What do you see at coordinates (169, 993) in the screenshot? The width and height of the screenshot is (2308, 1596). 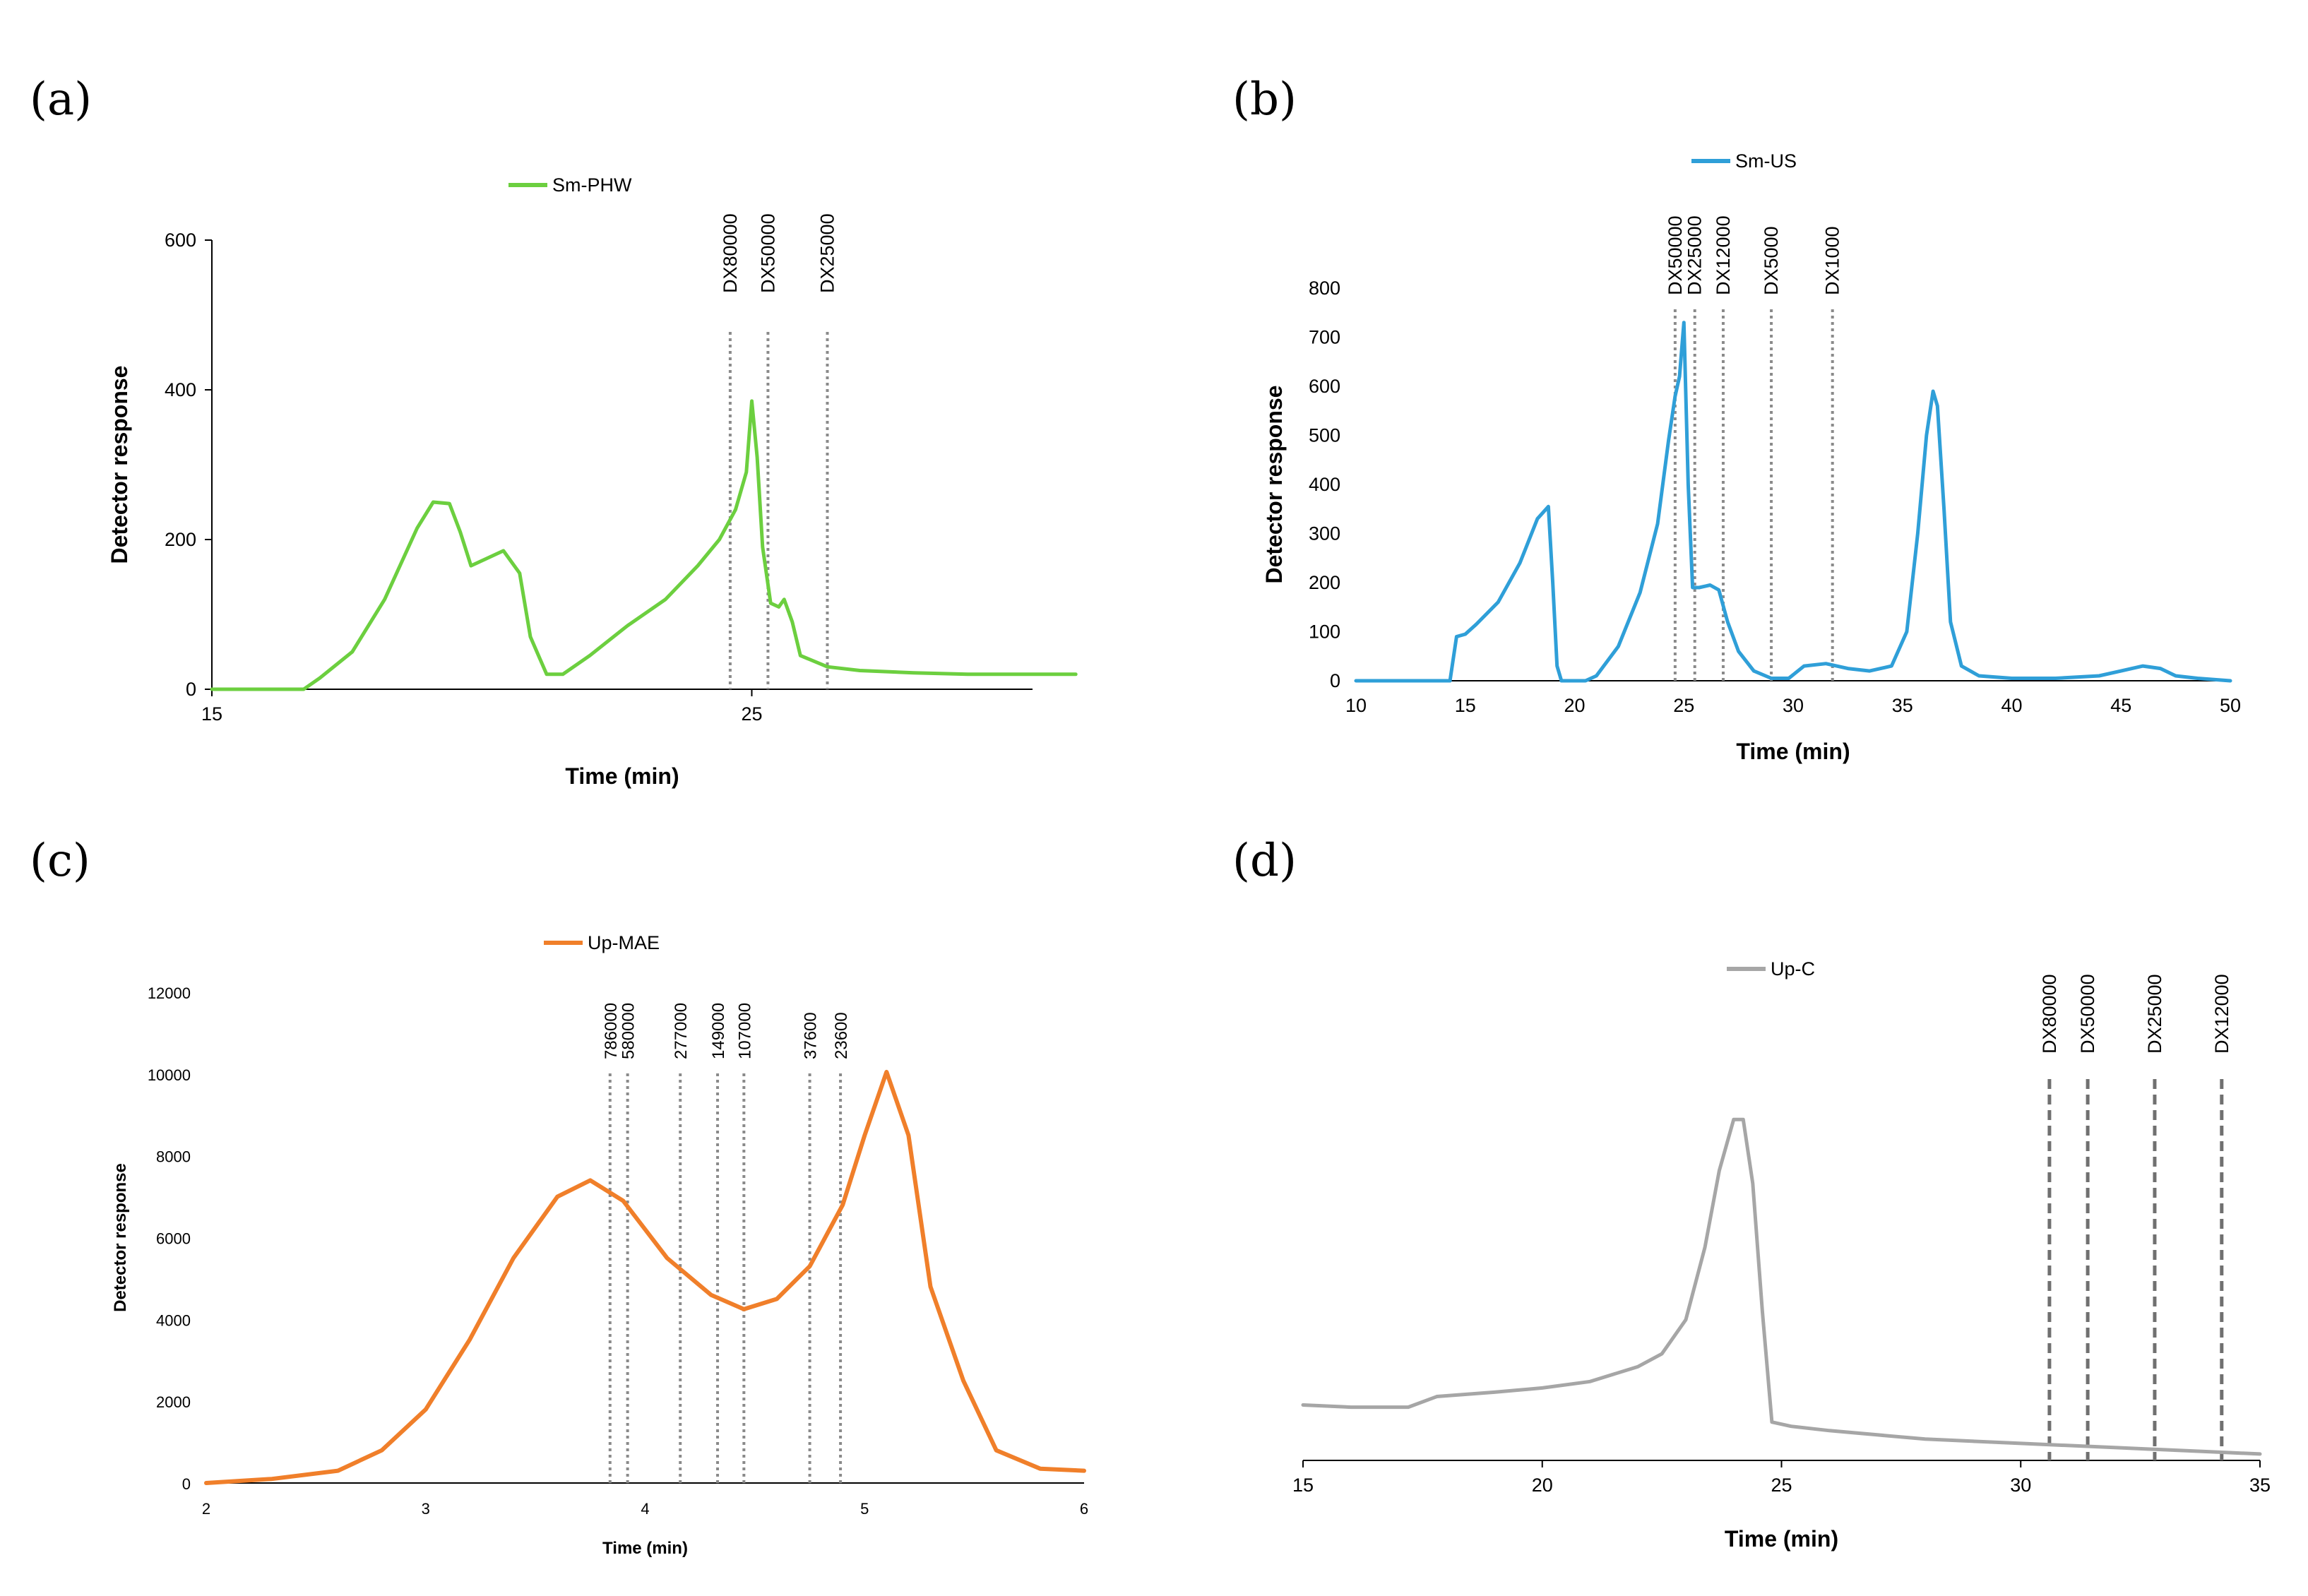 I see `y-tick-label: 12000` at bounding box center [169, 993].